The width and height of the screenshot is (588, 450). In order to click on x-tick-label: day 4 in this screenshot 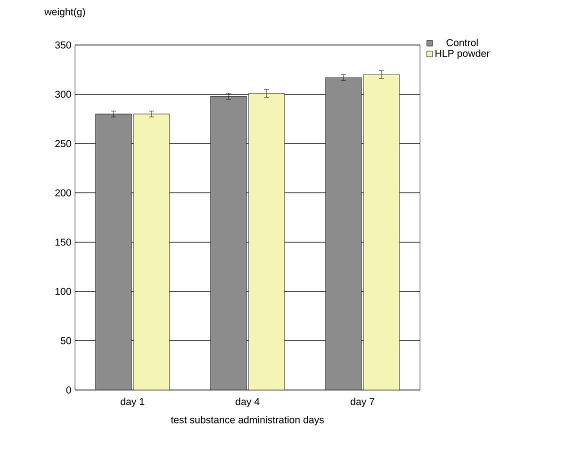, I will do `click(248, 403)`.